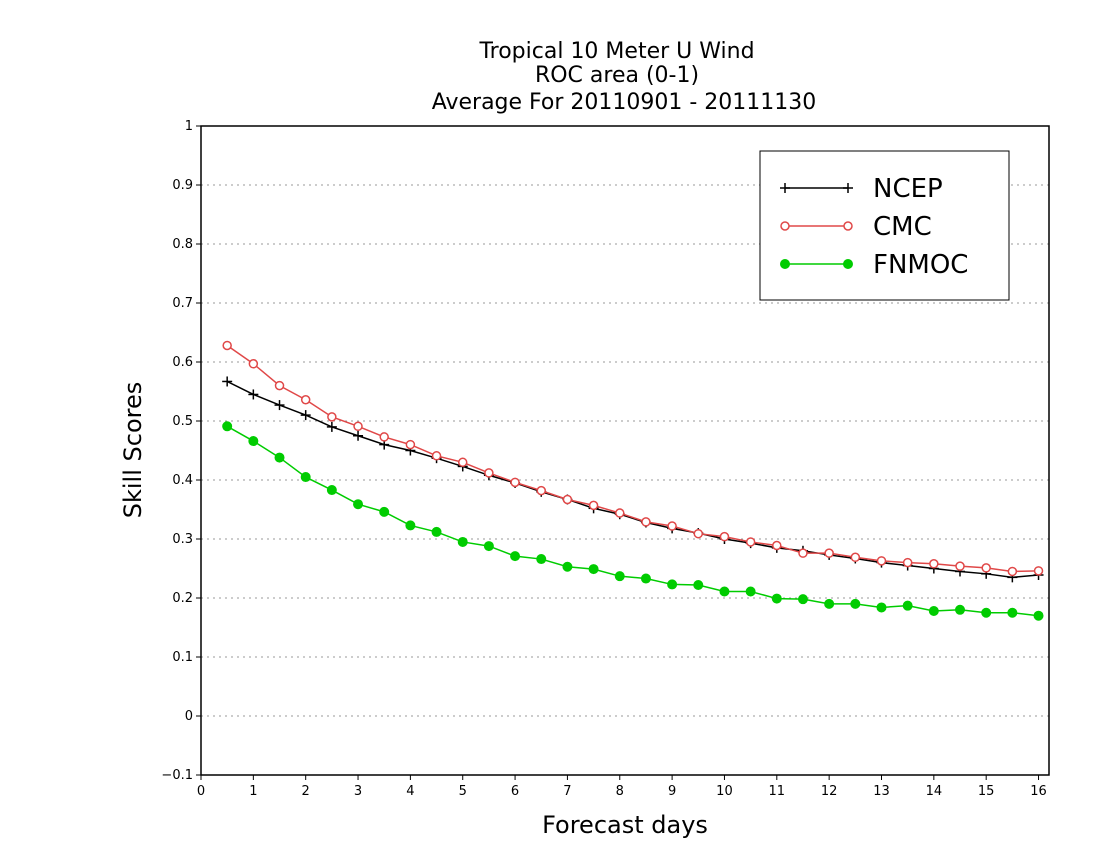 The image size is (1100, 850). What do you see at coordinates (253, 791) in the screenshot?
I see `x-tick-label: 1` at bounding box center [253, 791].